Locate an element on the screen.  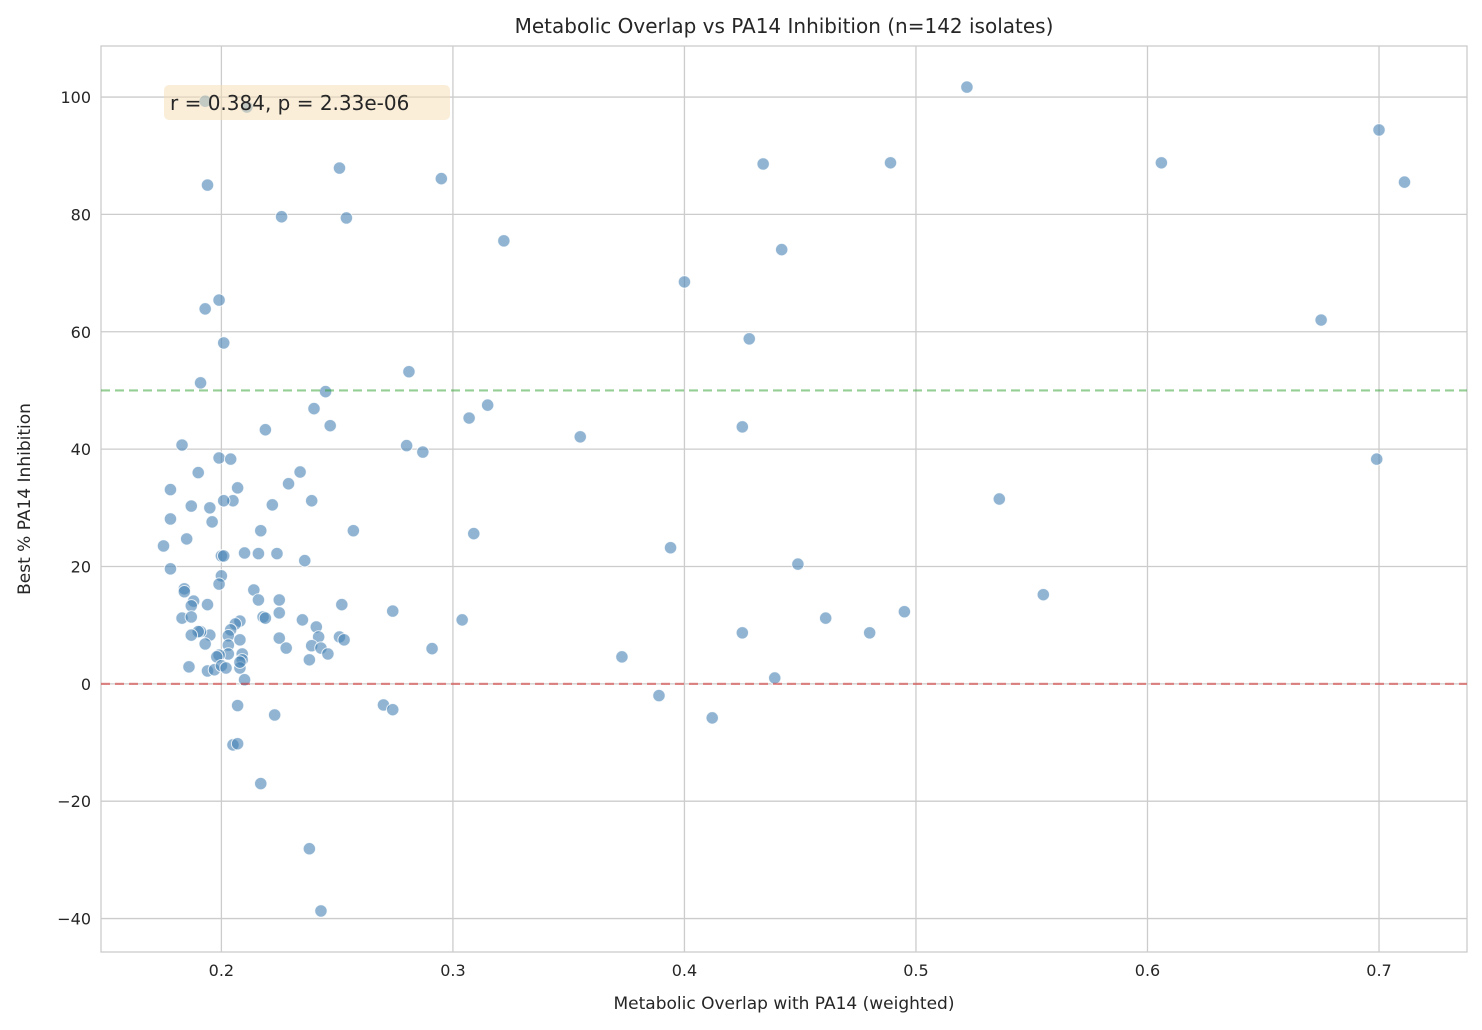
y-tick-label: 20 is located at coordinates (81, 566).